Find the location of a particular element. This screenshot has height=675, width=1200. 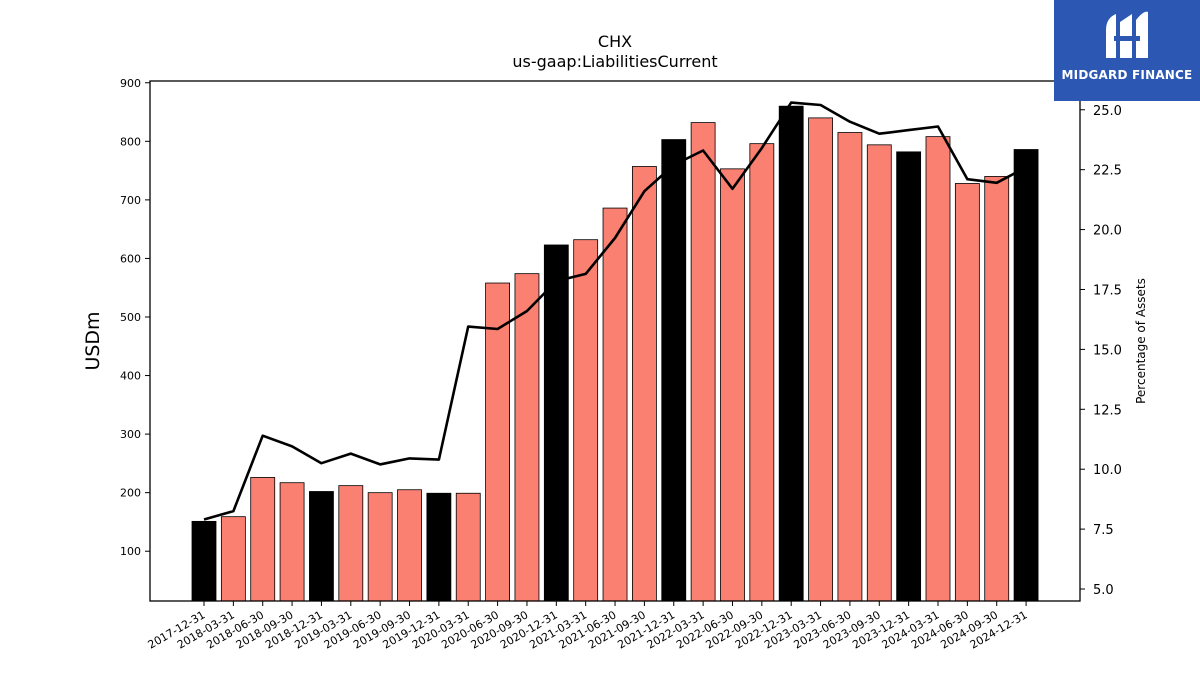

y-tick-label-700: 700 is located at coordinates (130, 200).